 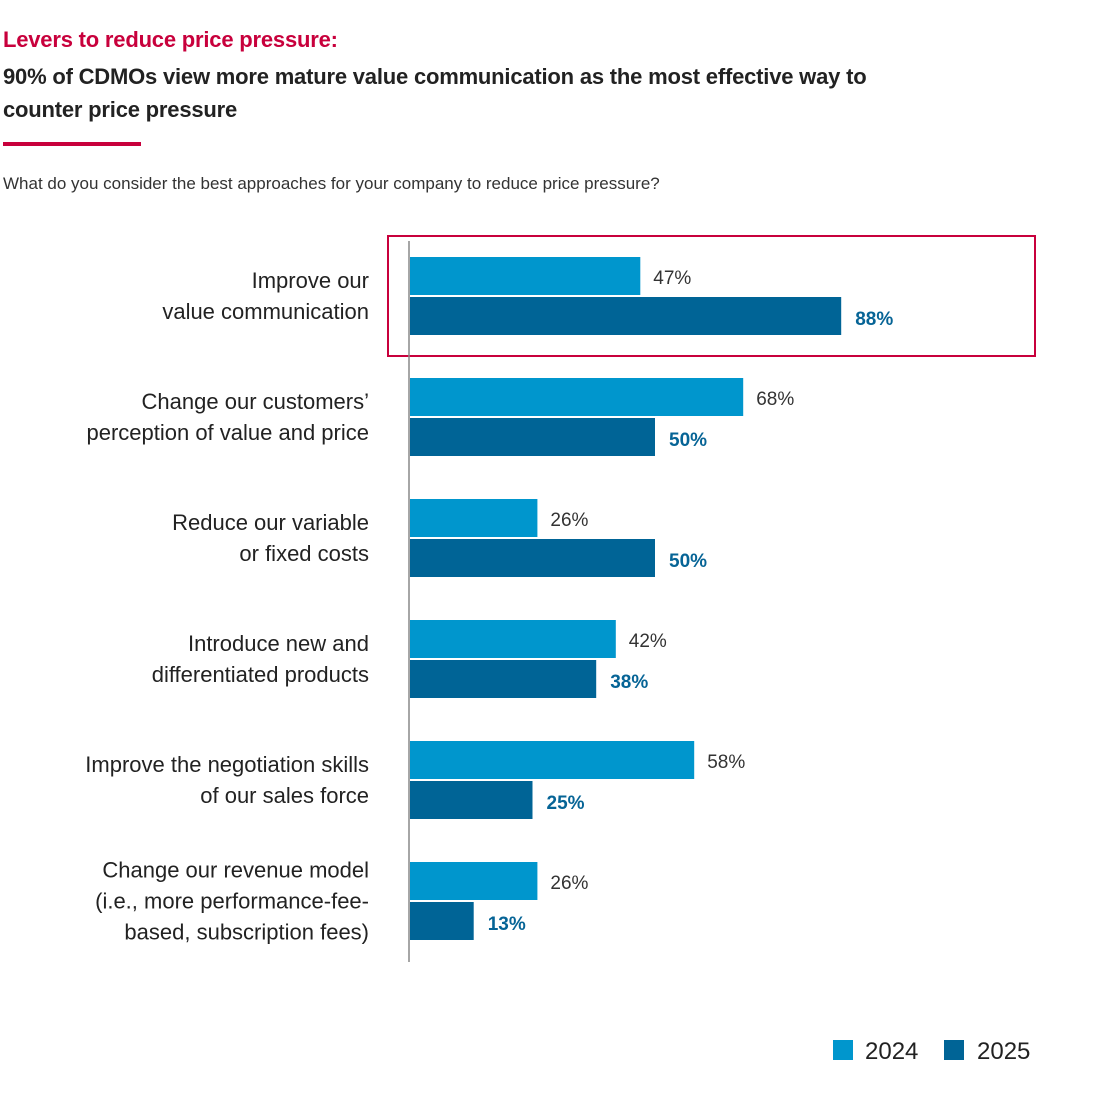 What do you see at coordinates (629, 682) in the screenshot?
I see `data-label-2025: 38%` at bounding box center [629, 682].